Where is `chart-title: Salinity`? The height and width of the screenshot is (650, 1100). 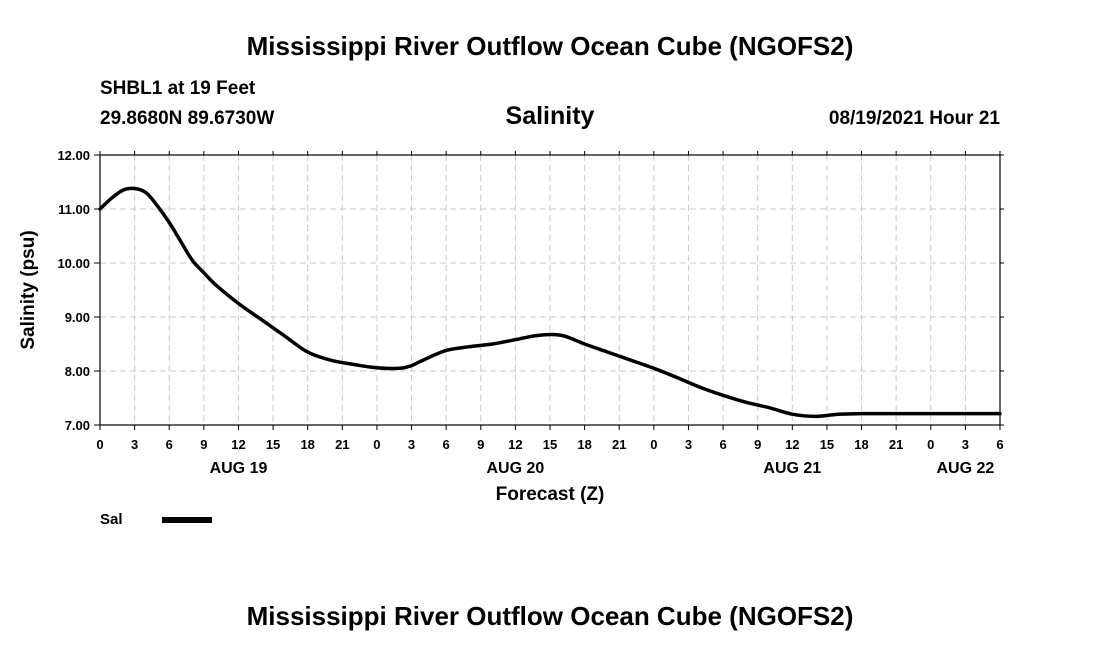 chart-title: Salinity is located at coordinates (550, 116).